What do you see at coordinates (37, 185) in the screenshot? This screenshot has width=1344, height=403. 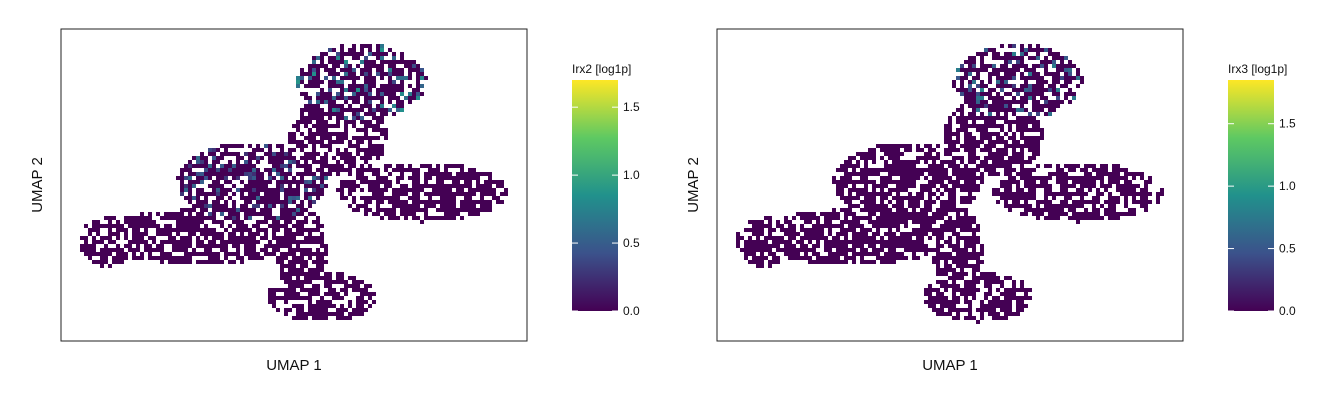 I see `y-axis-label: UMAP 2` at bounding box center [37, 185].